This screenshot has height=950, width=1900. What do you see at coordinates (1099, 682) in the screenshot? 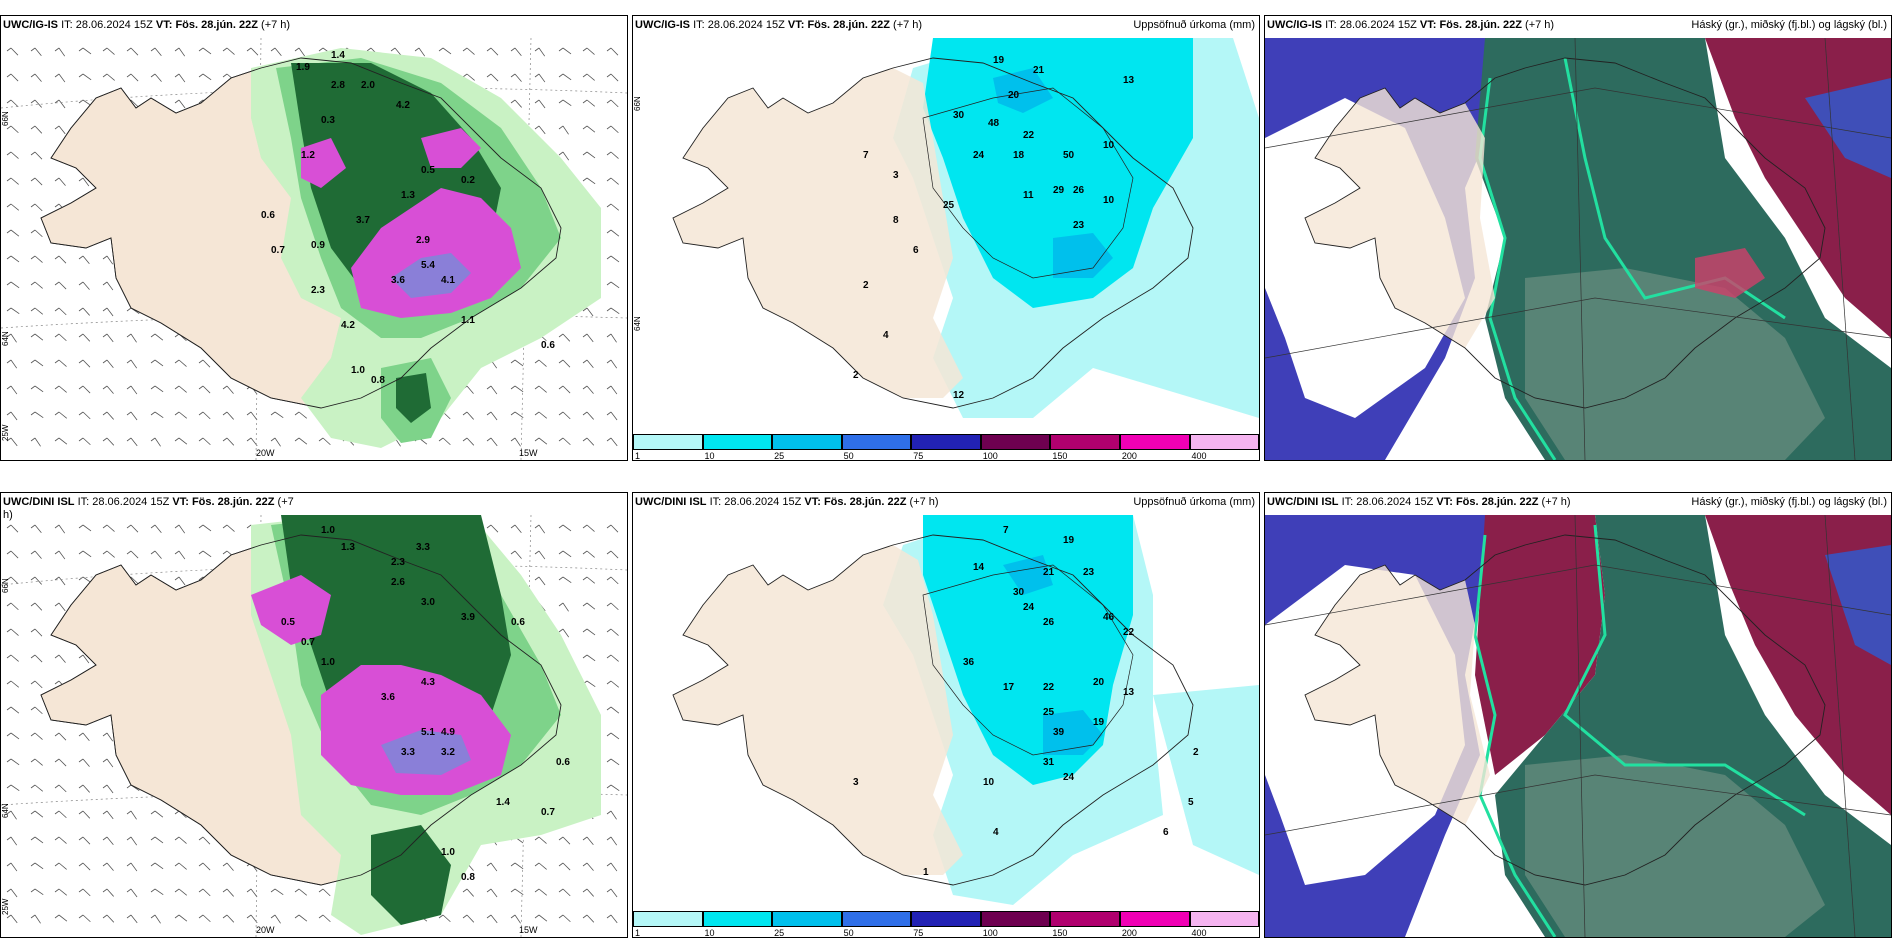
I see `value-label: 20` at bounding box center [1099, 682].